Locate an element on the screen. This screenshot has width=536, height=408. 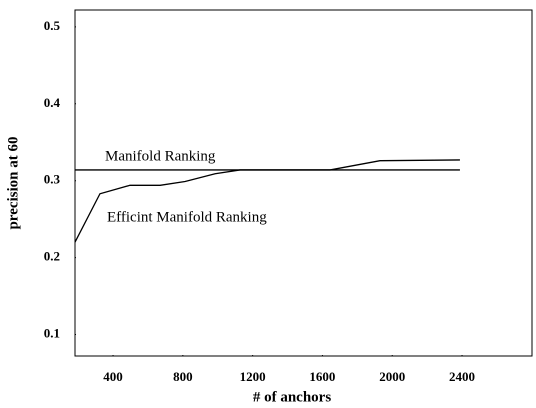
y-tick-label: 0.5 is located at coordinates (52, 25).